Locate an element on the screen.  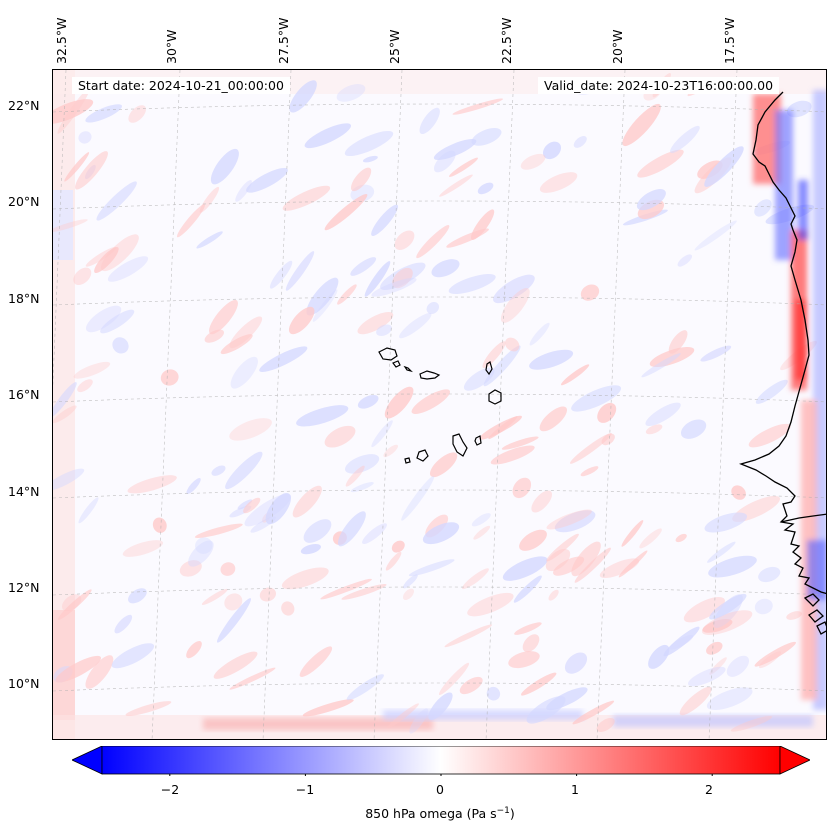
lon-label-32.5w: 32.5°W is located at coordinates (61, 40).